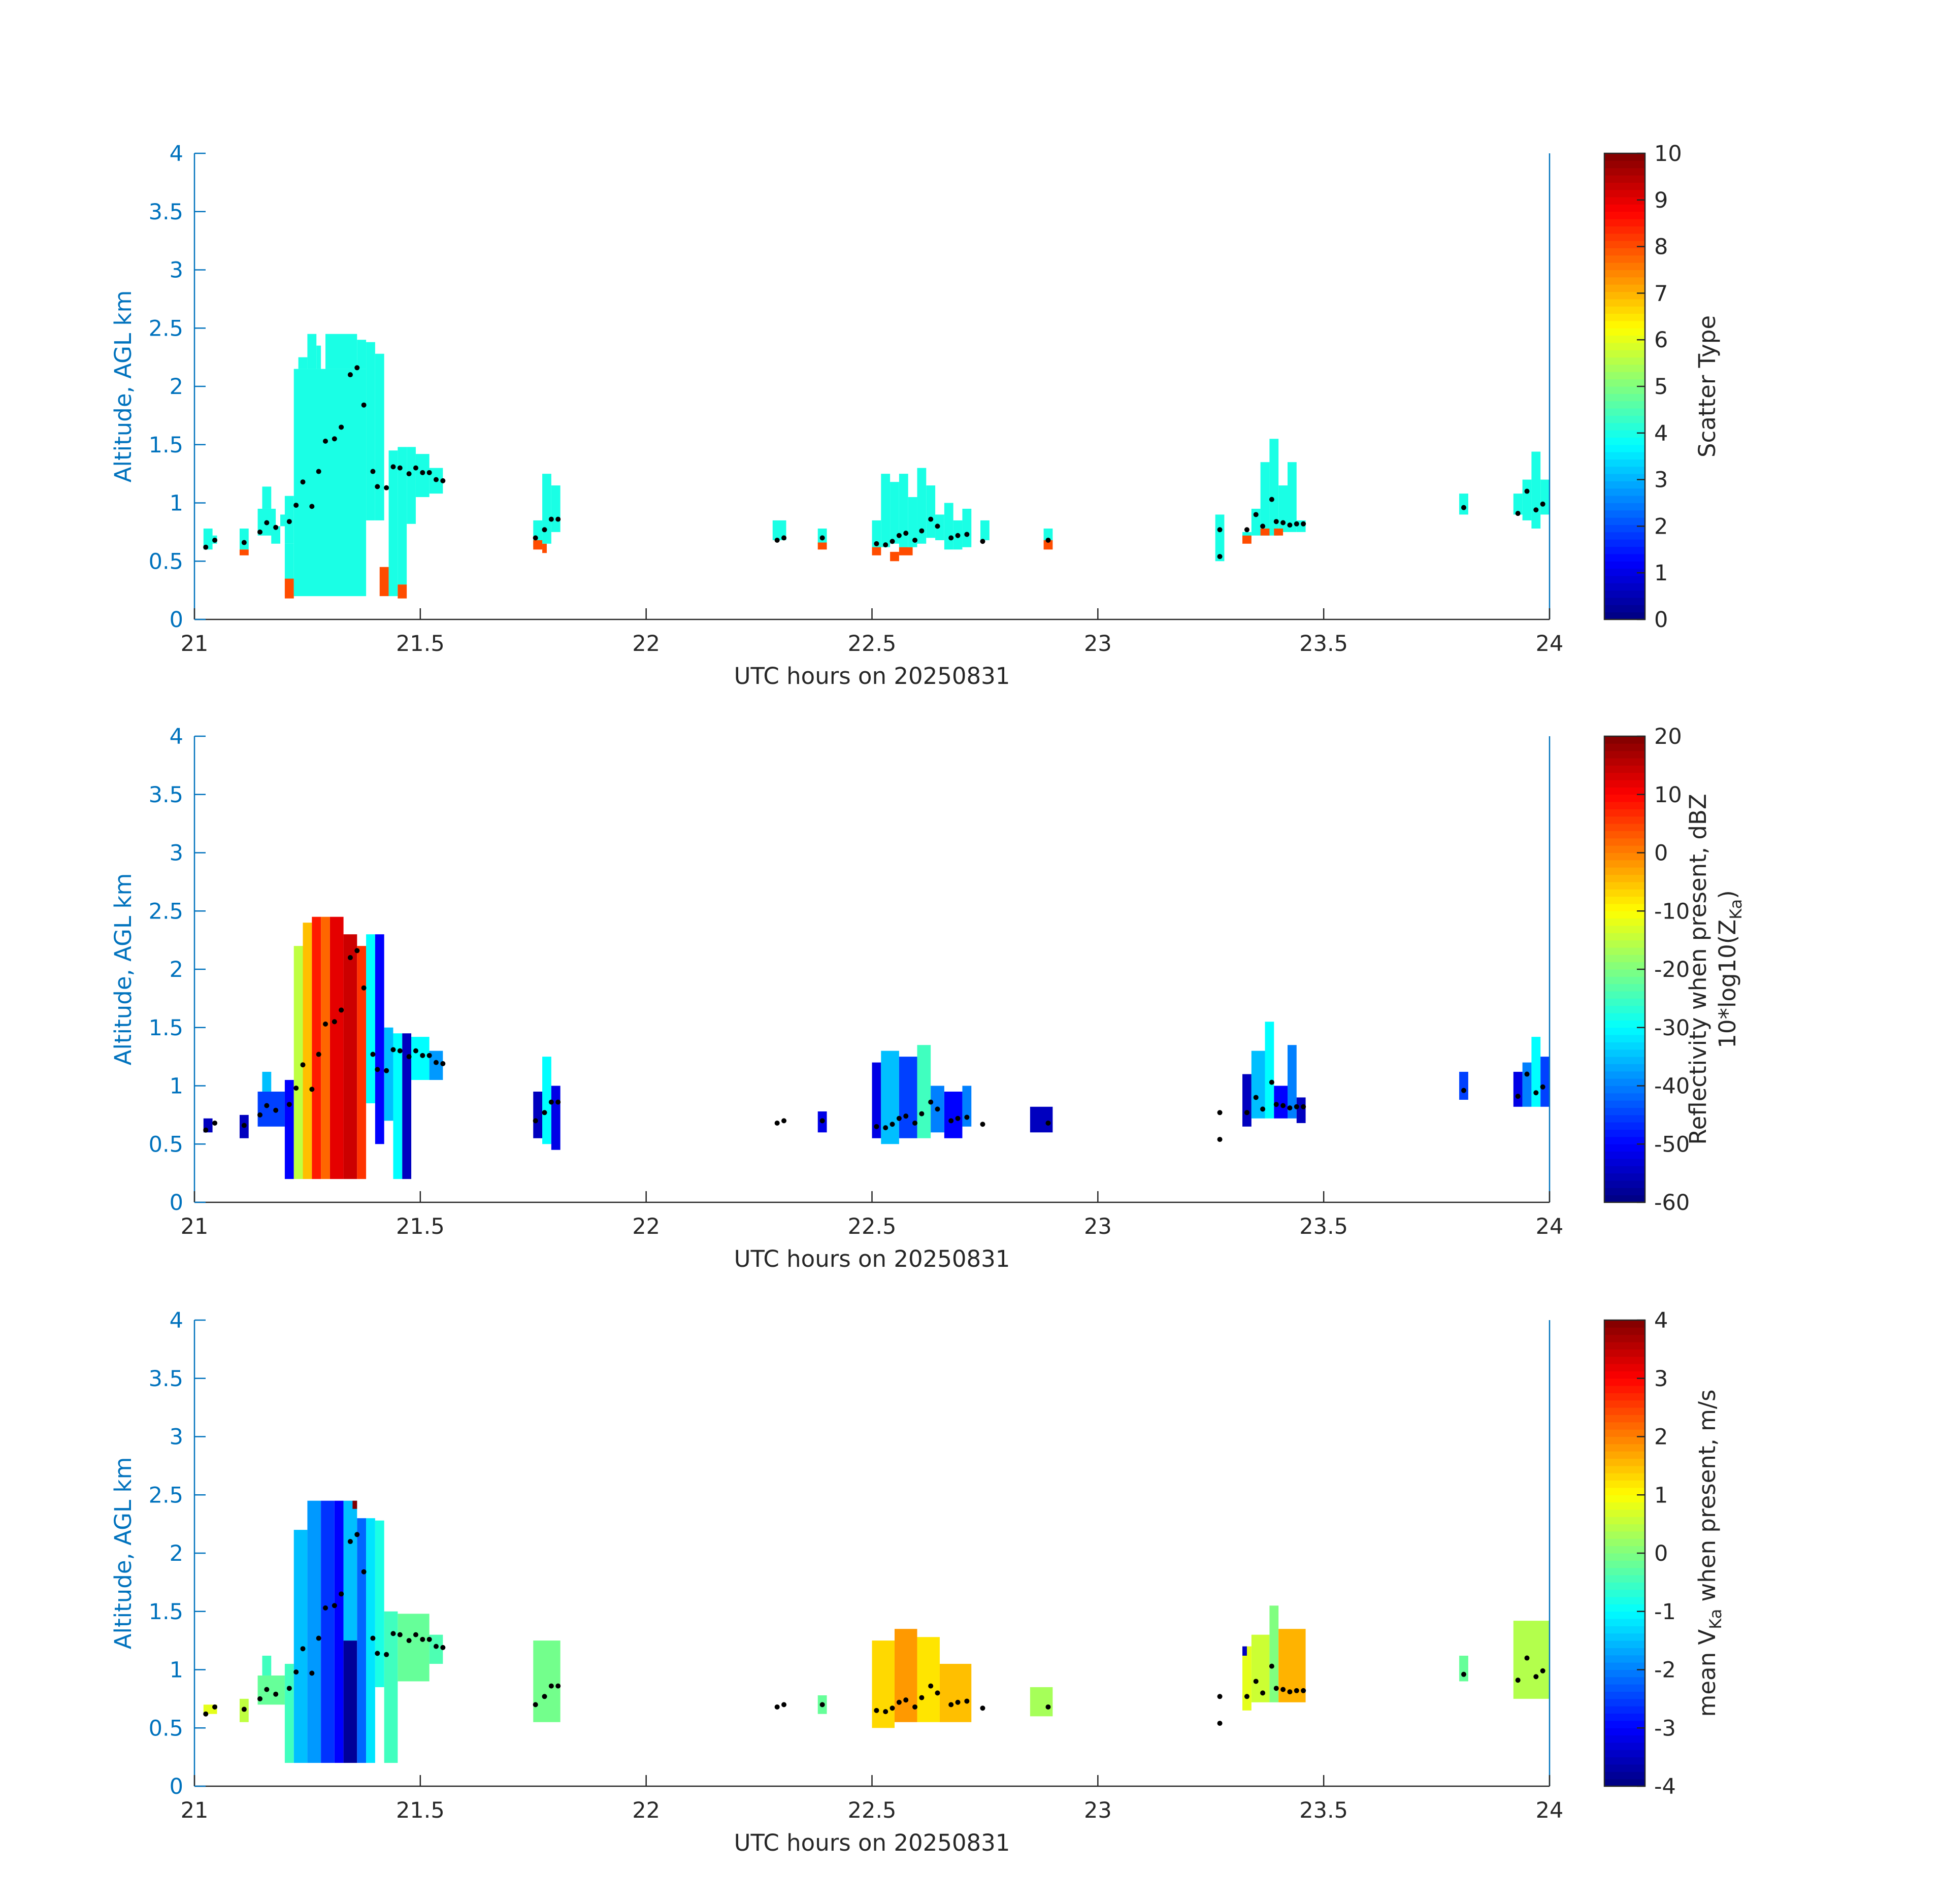  I want to click on label-subscript: Ka, so click(1715, 1619).